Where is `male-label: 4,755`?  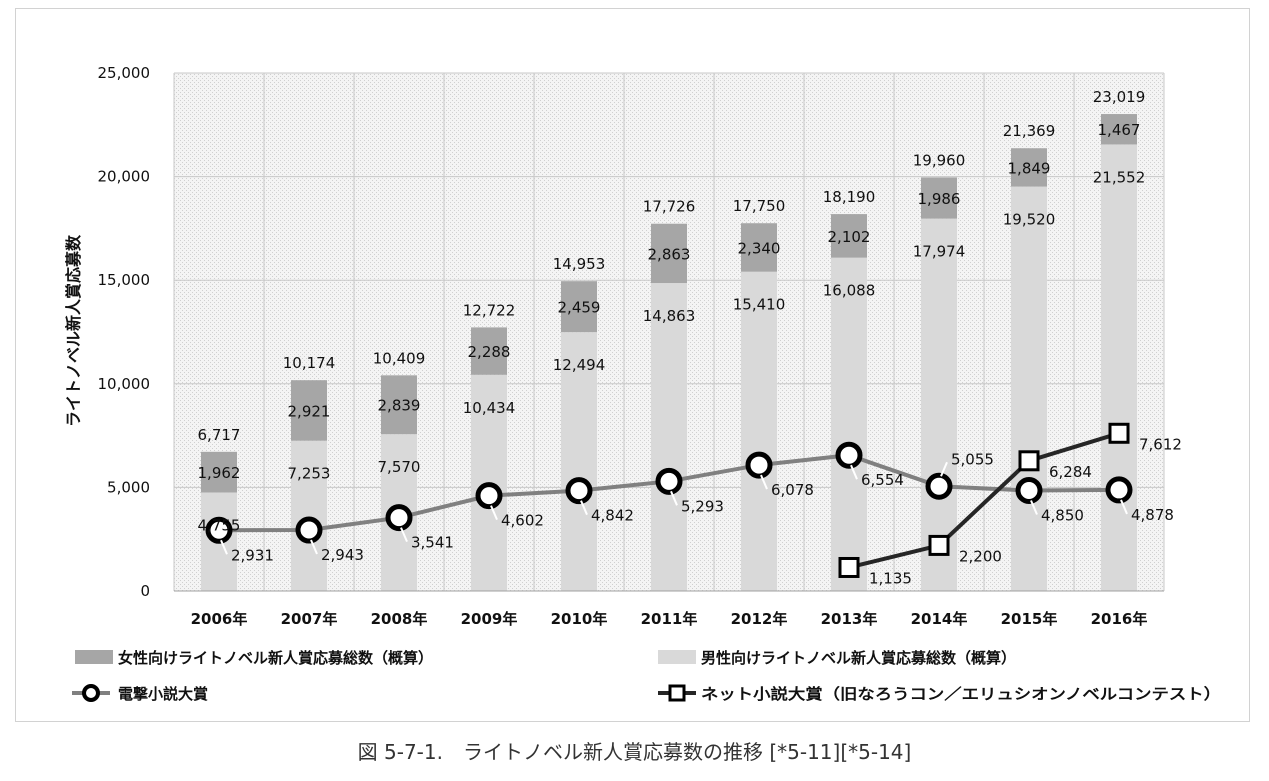
male-label: 4,755 is located at coordinates (219, 525).